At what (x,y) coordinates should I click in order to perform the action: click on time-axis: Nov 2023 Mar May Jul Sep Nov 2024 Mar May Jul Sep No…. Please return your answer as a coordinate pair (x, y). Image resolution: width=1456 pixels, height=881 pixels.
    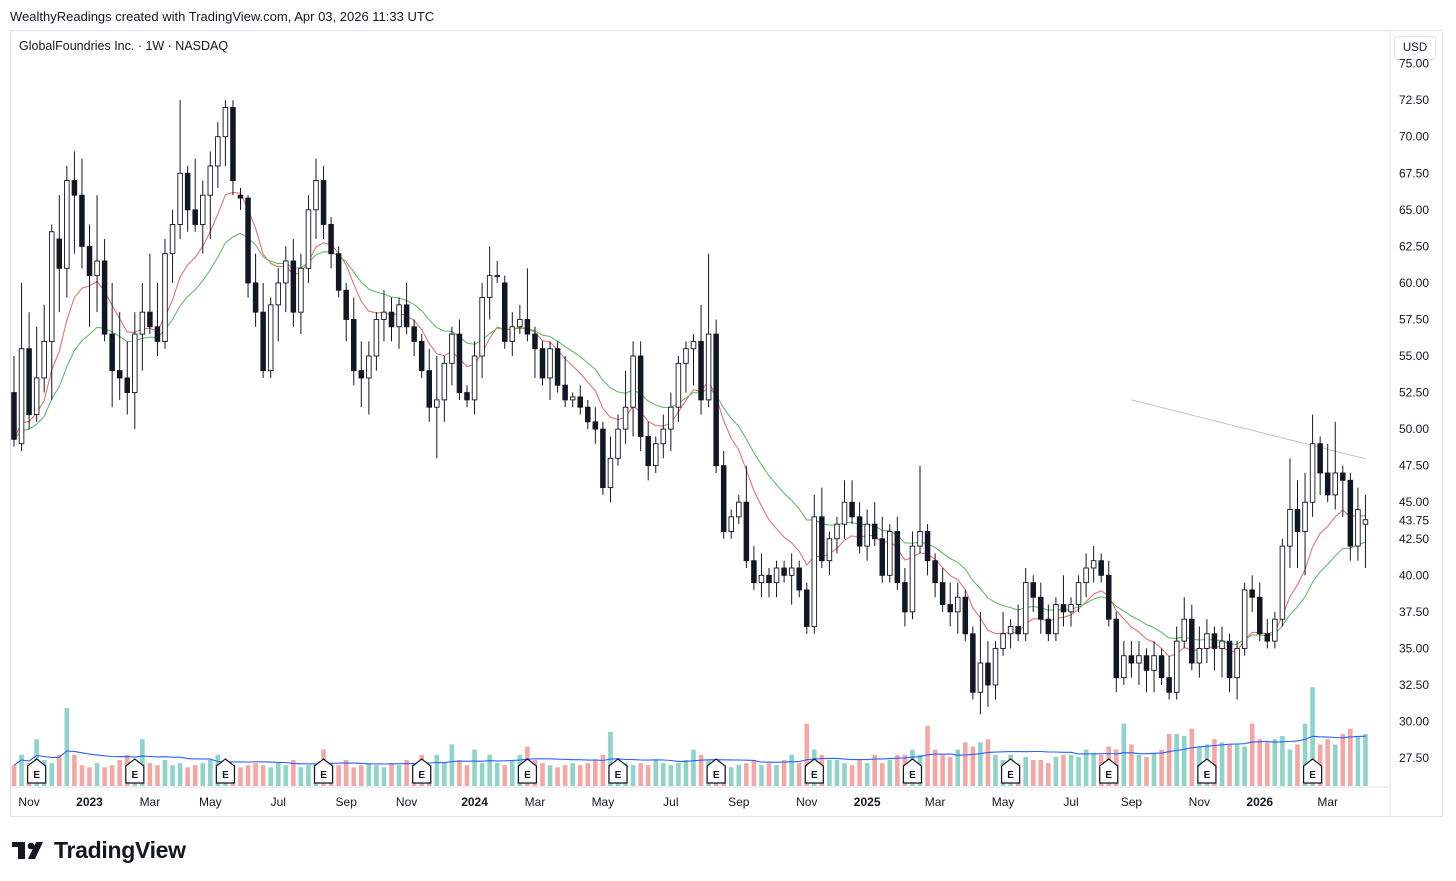
    Looking at the image, I should click on (700, 797).